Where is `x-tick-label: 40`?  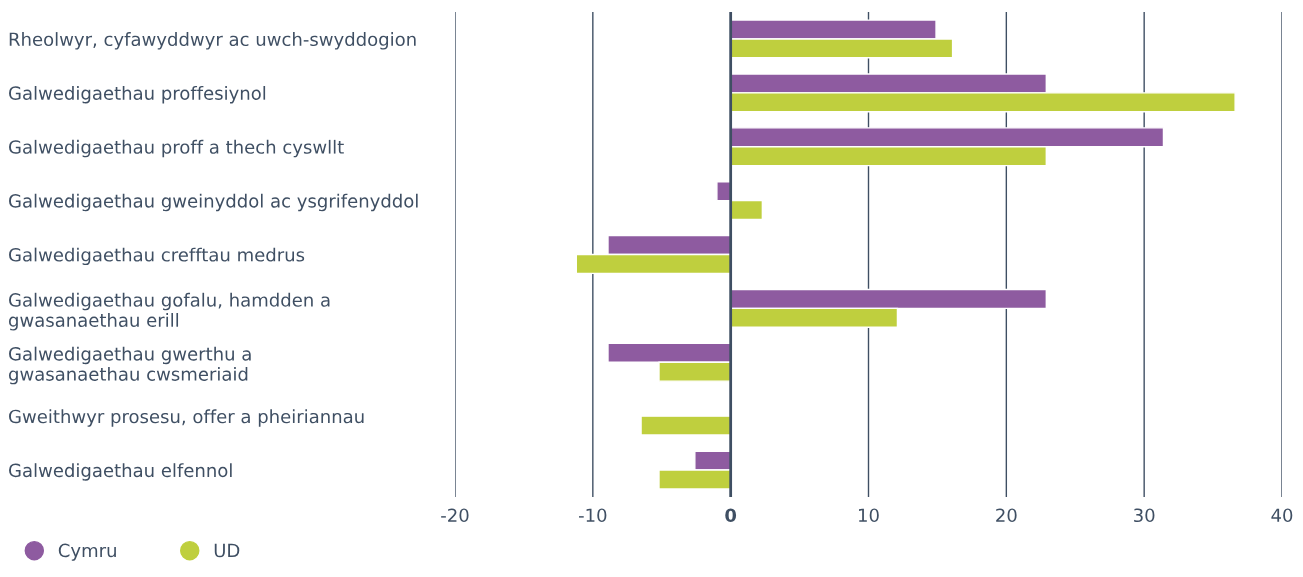
x-tick-label: 40 is located at coordinates (1282, 515).